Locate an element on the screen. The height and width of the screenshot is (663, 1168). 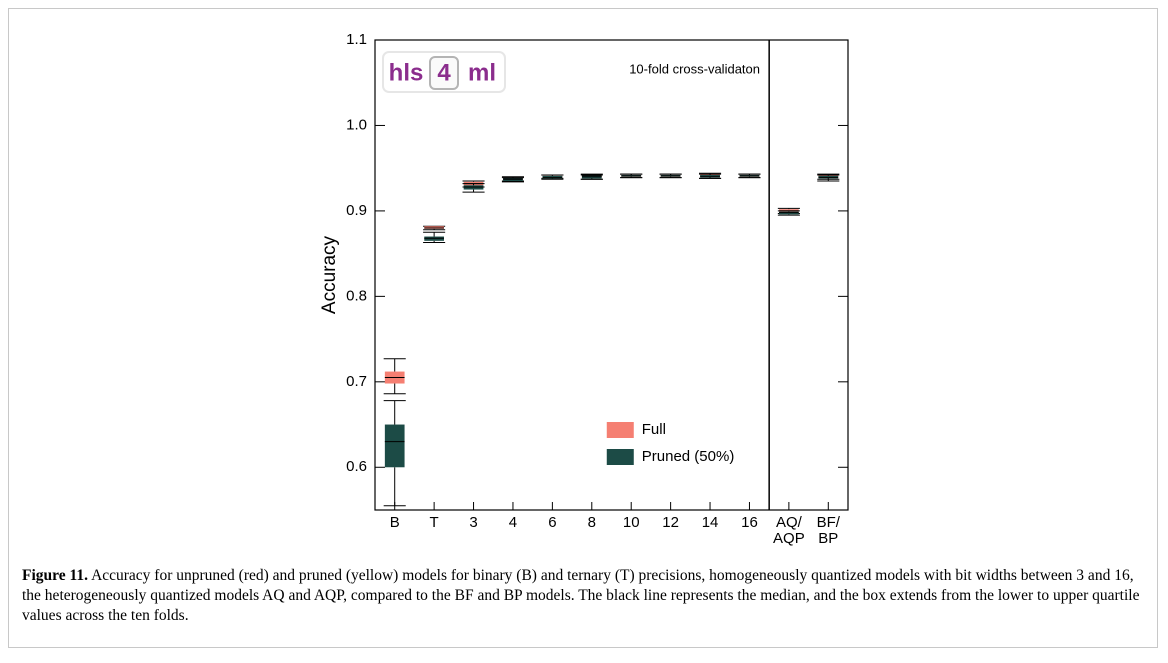
legend-label: Full is located at coordinates (654, 429).